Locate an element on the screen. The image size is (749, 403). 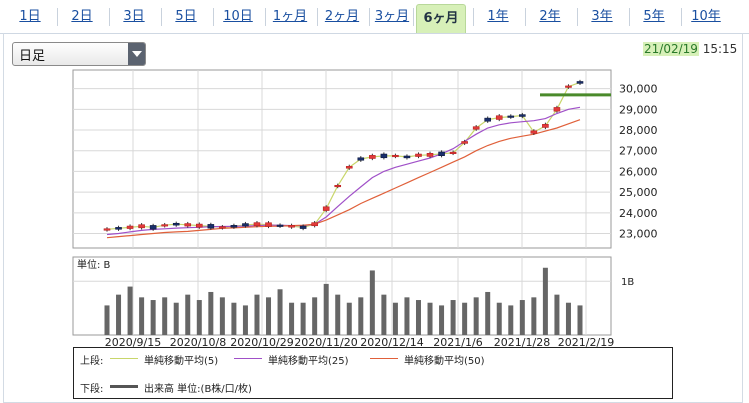
legend-swatch-sma5 is located at coordinates (124, 358).